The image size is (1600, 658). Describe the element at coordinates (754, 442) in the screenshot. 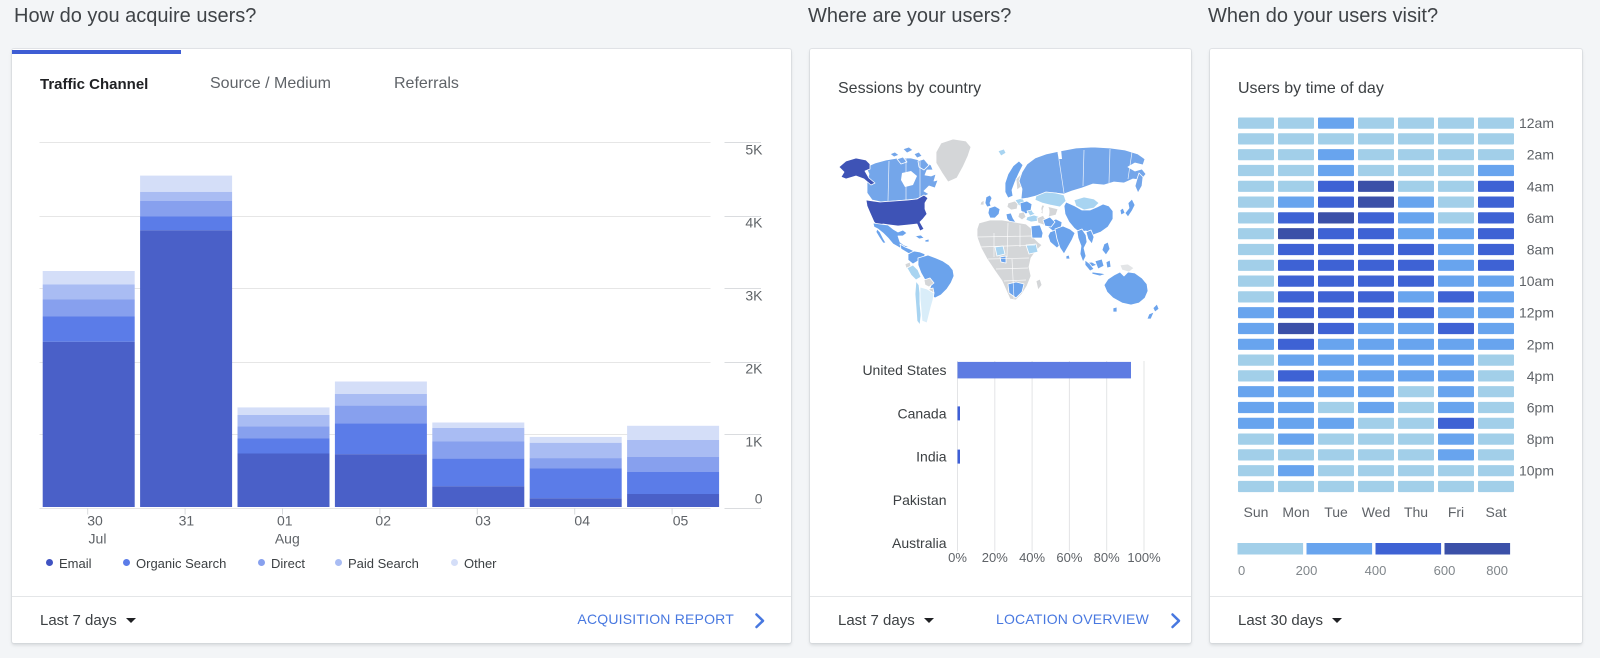

I see `svg-text: 1K` at that location.